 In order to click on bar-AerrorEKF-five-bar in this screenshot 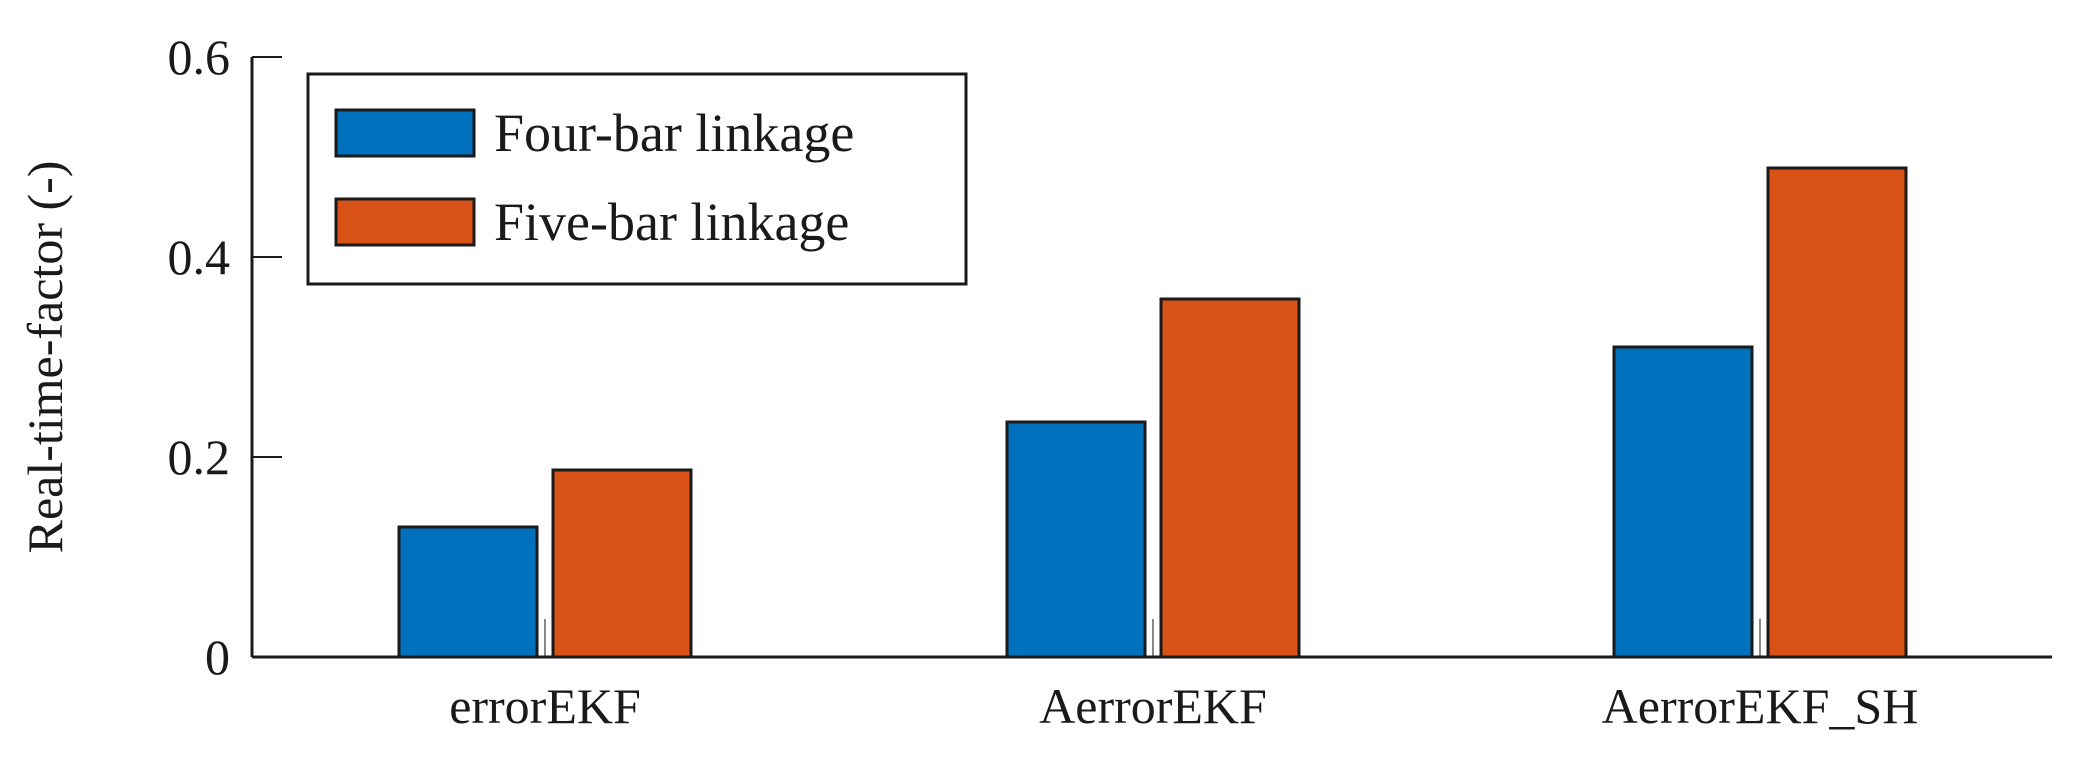, I will do `click(1230, 478)`.